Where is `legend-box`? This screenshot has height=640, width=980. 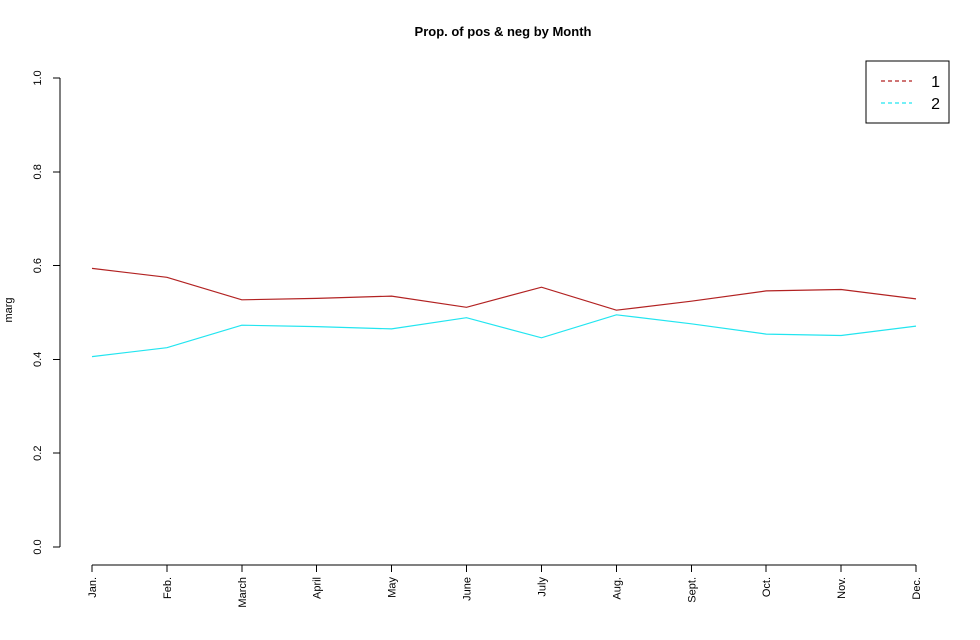 legend-box is located at coordinates (907, 92).